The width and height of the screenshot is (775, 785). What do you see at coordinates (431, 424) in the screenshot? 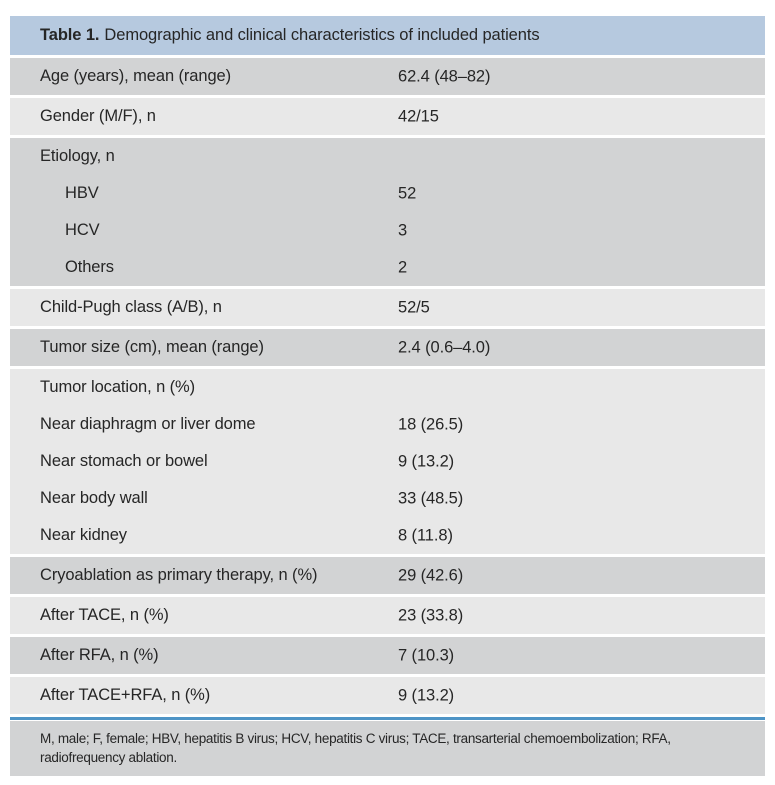
I see `row-value: 18 (26.5)` at bounding box center [431, 424].